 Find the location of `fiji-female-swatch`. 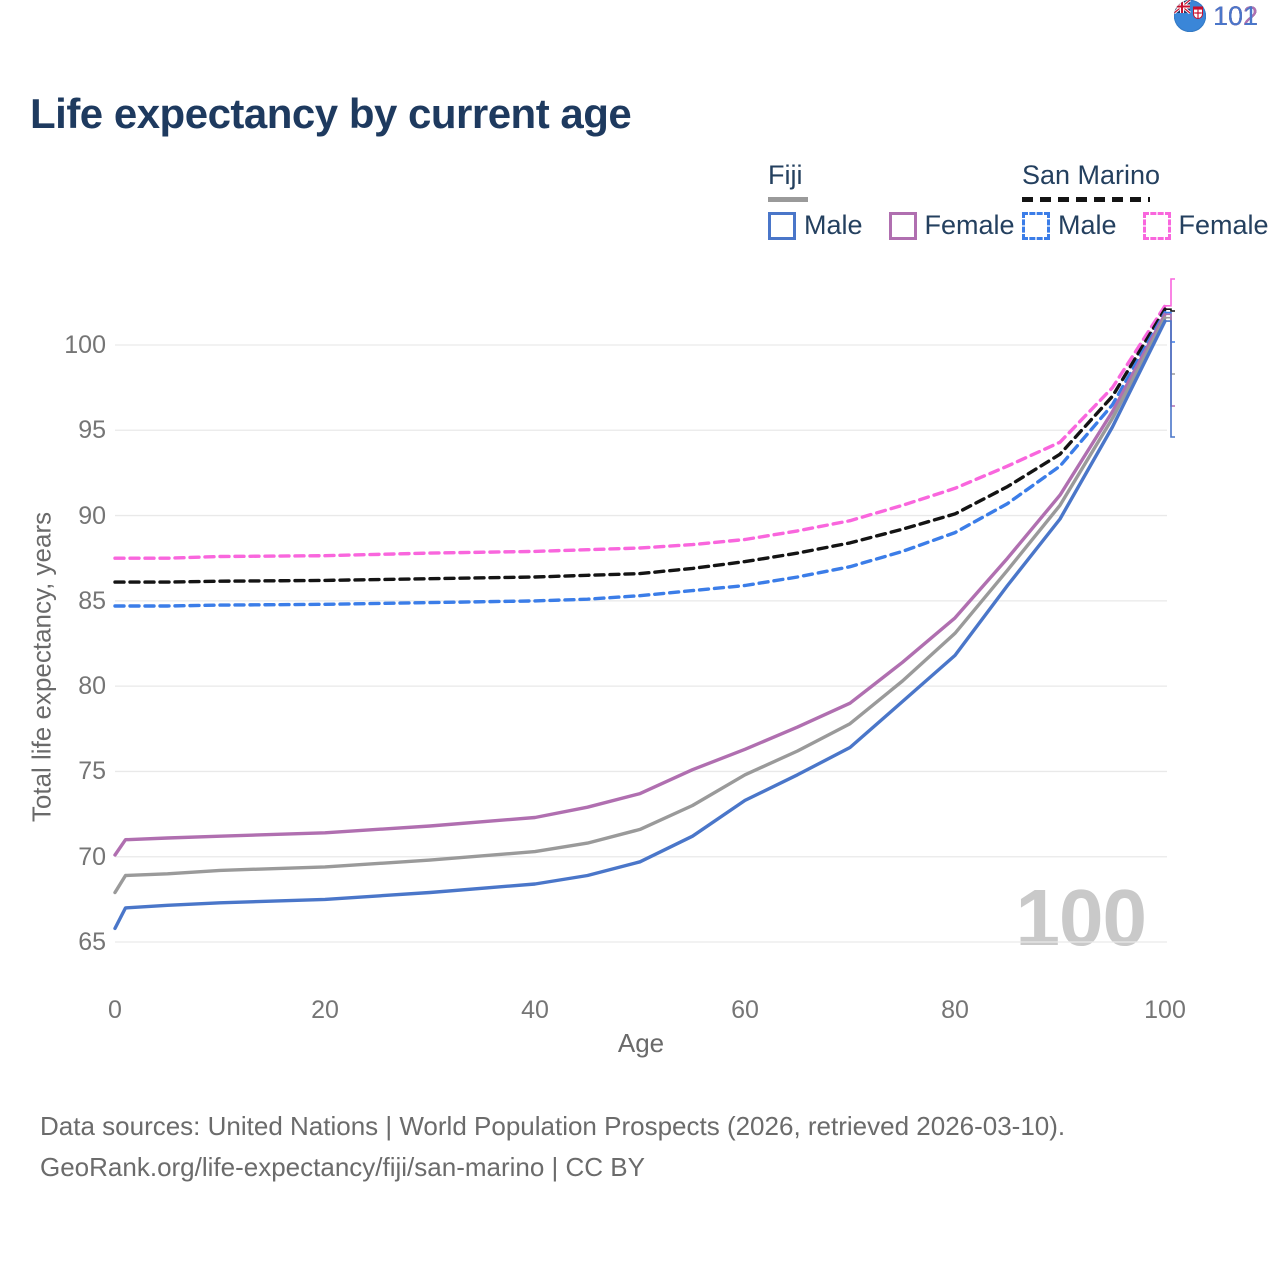

fiji-female-swatch is located at coordinates (902, 225).